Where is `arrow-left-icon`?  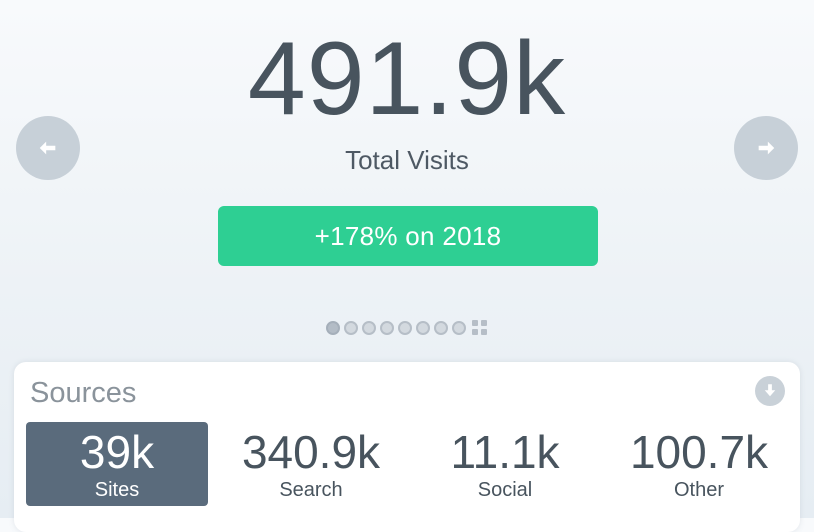
arrow-left-icon is located at coordinates (47, 148).